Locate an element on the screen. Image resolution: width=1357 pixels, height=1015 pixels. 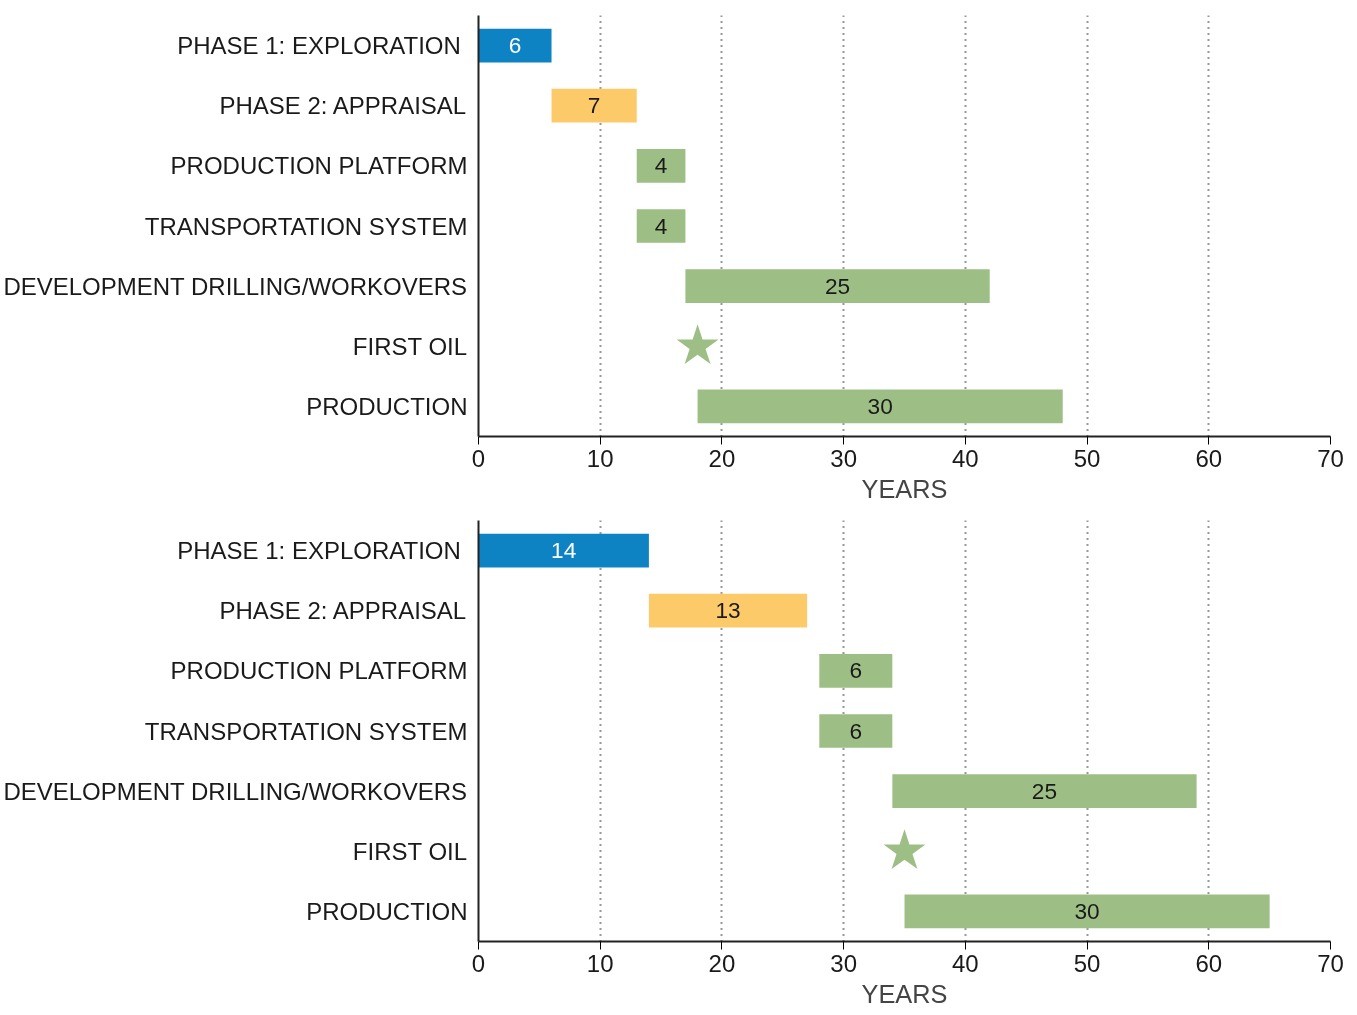
data-label: 7 is located at coordinates (594, 105).